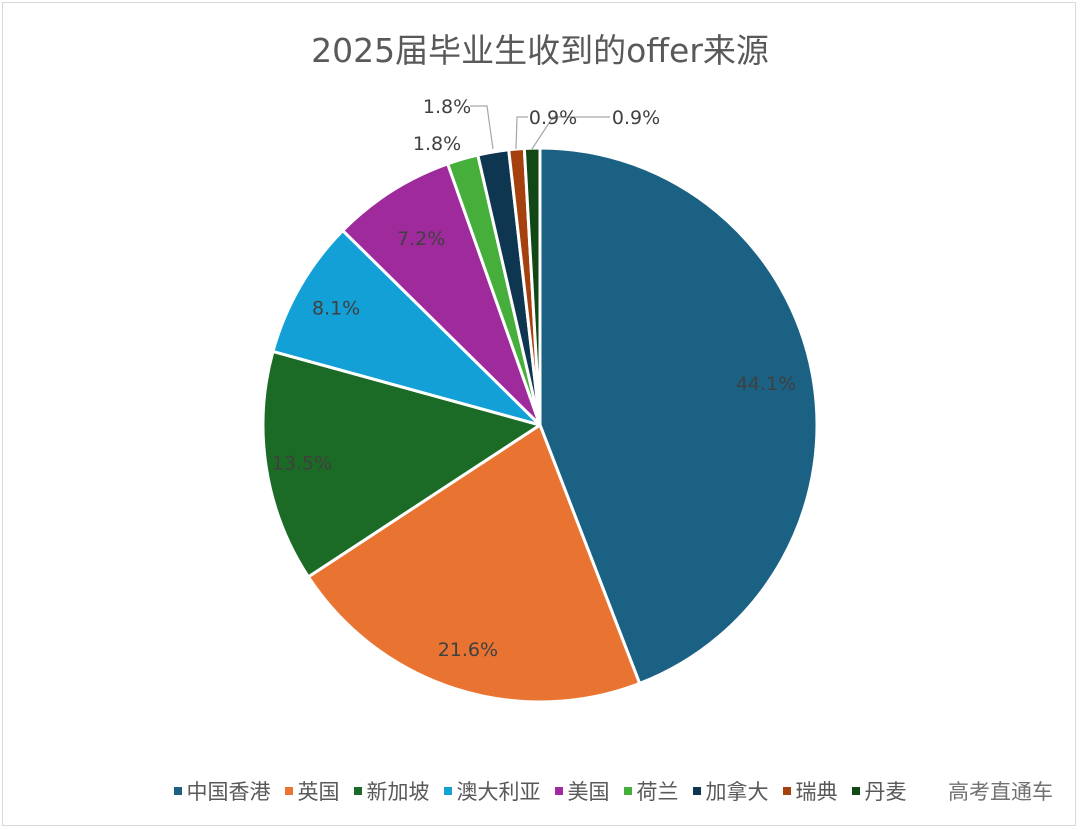 The image size is (1080, 830). What do you see at coordinates (766, 384) in the screenshot?
I see `data-label-1: 44.1%` at bounding box center [766, 384].